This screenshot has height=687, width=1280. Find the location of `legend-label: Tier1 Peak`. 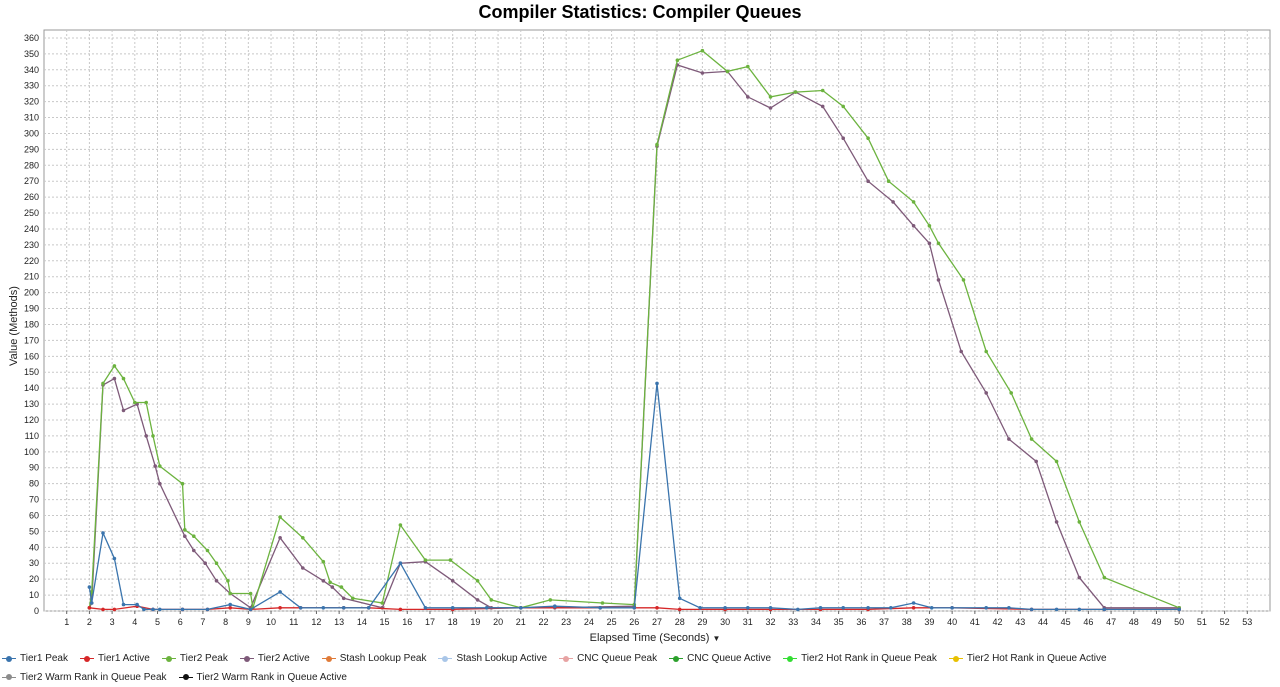

legend-label: Tier1 Peak is located at coordinates (44, 658).